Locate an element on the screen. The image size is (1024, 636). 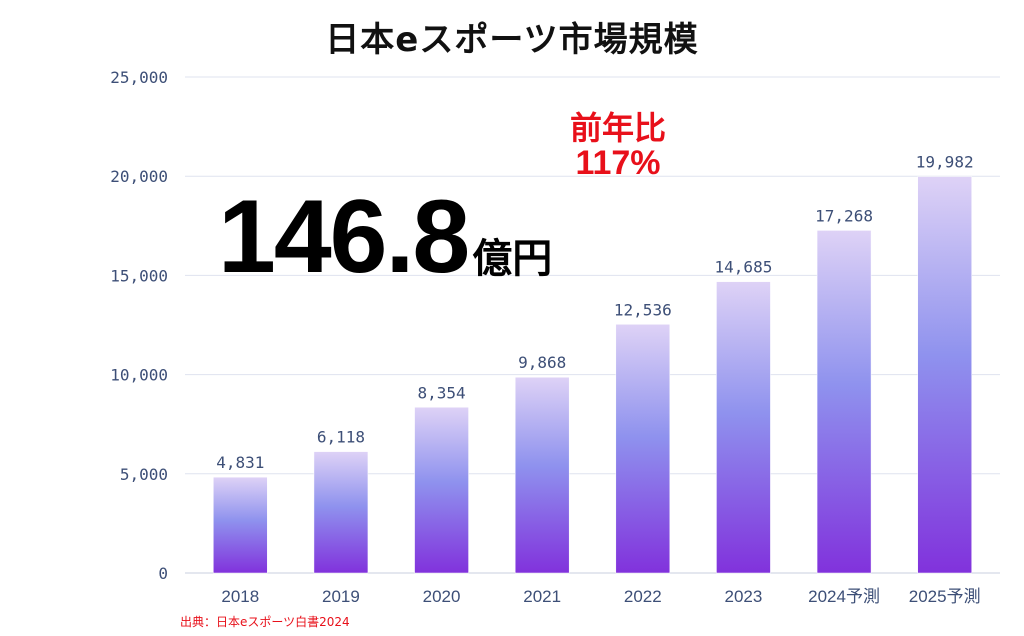
x-tick-label: 2023 is located at coordinates (744, 596).